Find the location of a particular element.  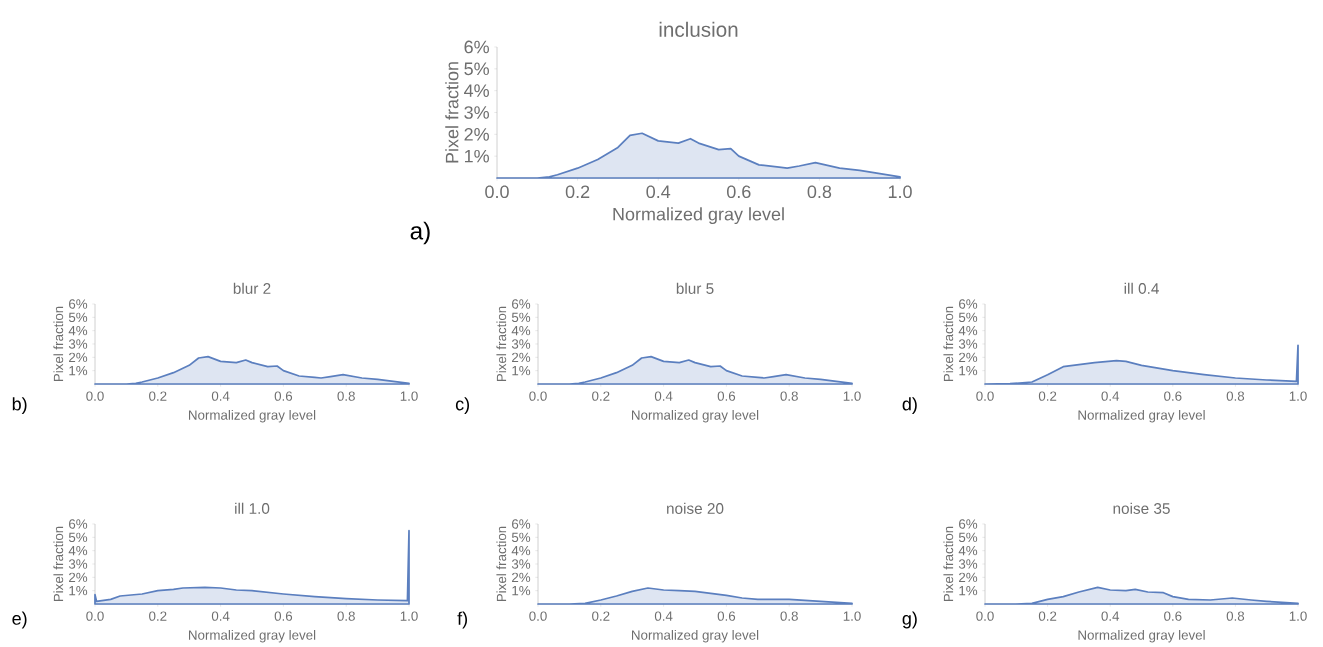

chart-title: ill 1.0 is located at coordinates (252, 508).